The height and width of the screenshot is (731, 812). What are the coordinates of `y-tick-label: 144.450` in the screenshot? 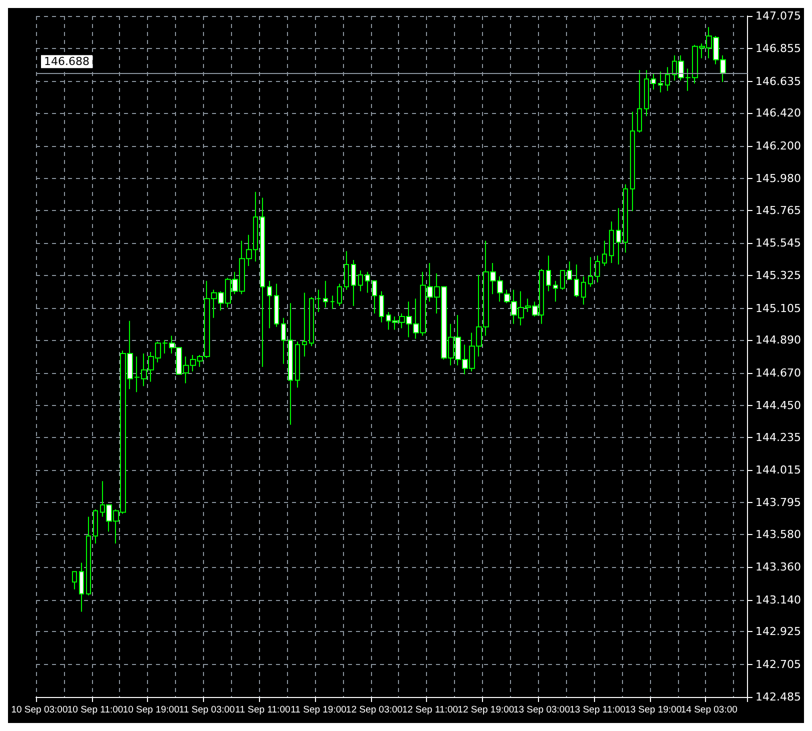 It's located at (779, 405).